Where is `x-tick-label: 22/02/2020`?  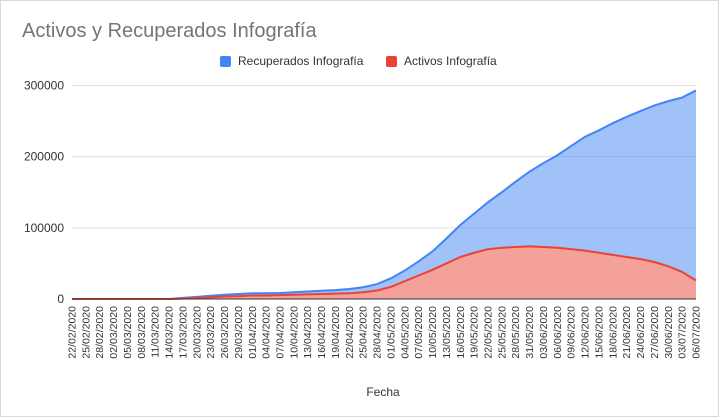 x-tick-label: 22/02/2020 is located at coordinates (73, 332).